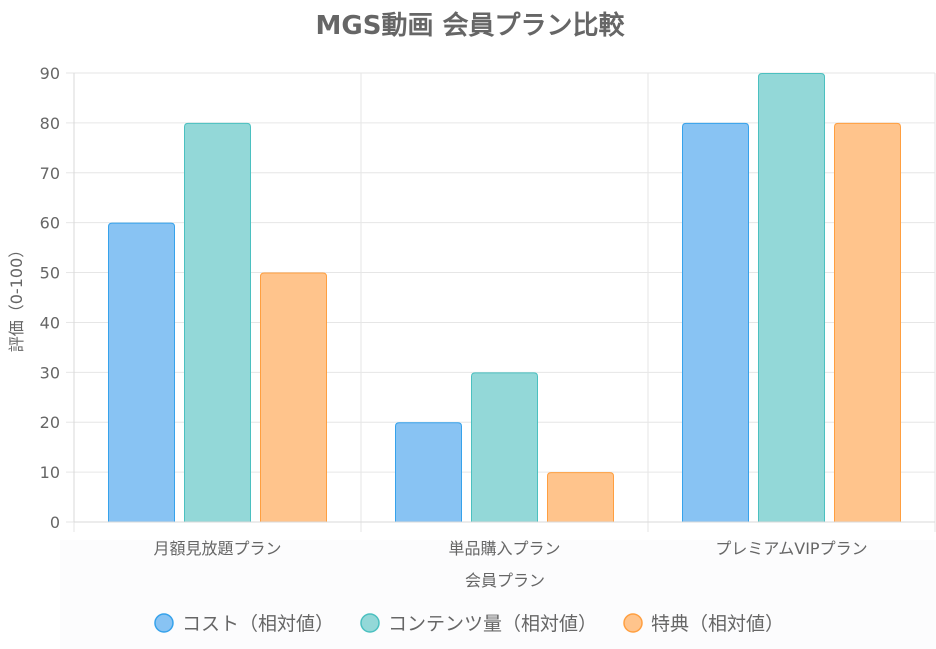  What do you see at coordinates (217, 548) in the screenshot?
I see `x-tick-label: 月額見放題プラン` at bounding box center [217, 548].